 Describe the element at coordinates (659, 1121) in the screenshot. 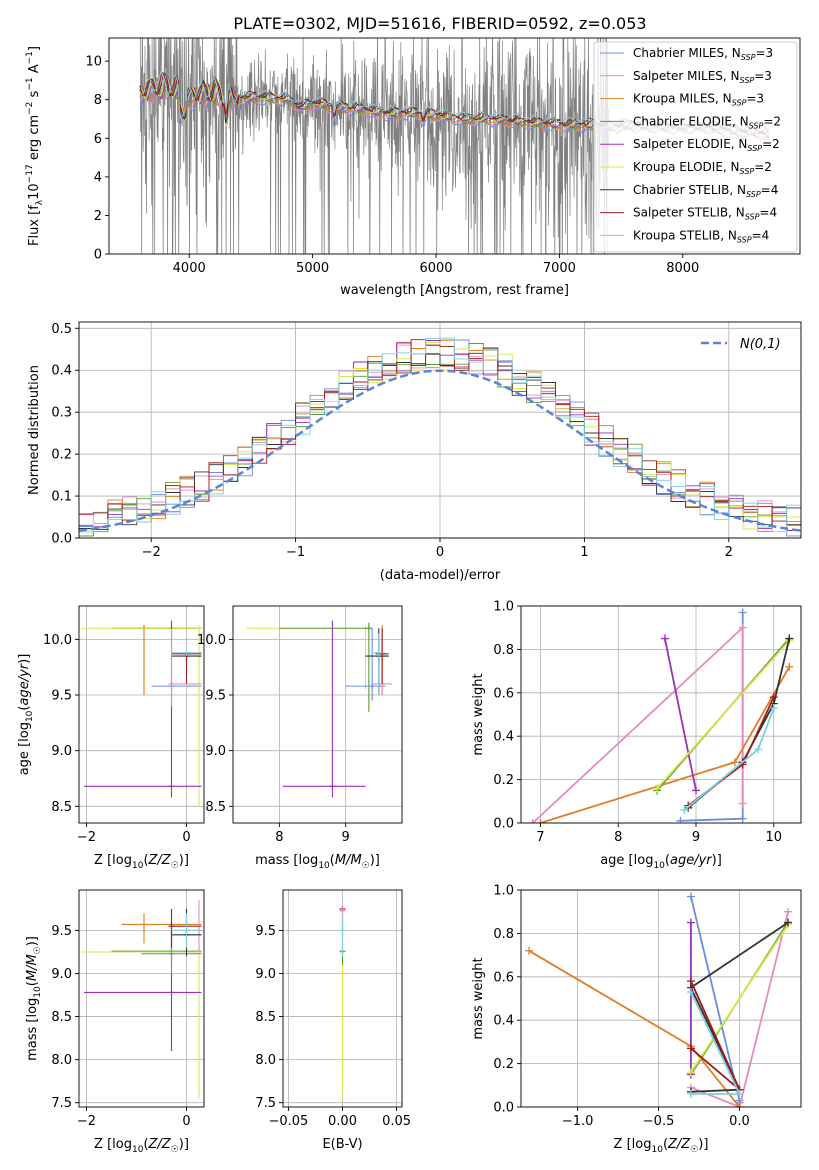

I see `x-tick-label: −0.5` at that location.